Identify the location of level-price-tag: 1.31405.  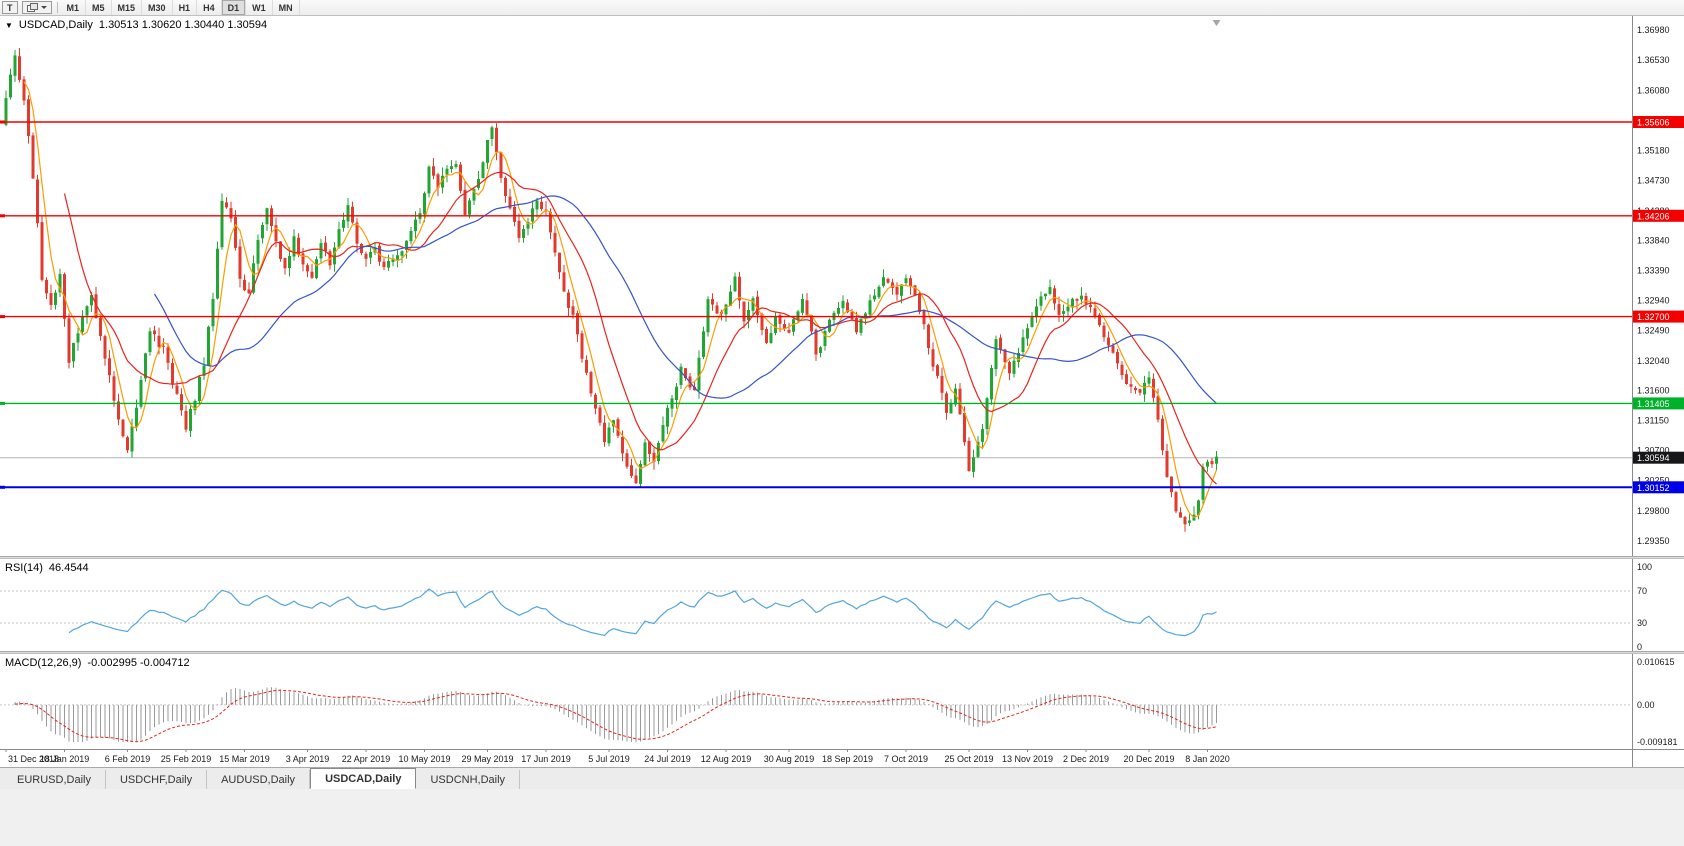
(1658, 403).